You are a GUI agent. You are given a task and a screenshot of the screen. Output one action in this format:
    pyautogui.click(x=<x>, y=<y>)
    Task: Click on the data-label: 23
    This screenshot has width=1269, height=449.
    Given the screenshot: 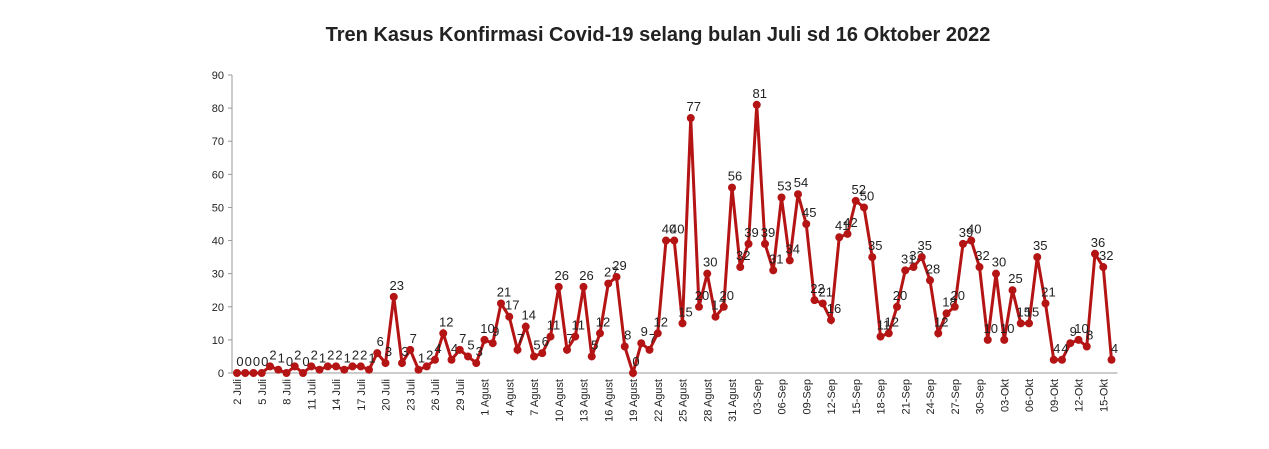 What is the action you would take?
    pyautogui.click(x=397, y=285)
    